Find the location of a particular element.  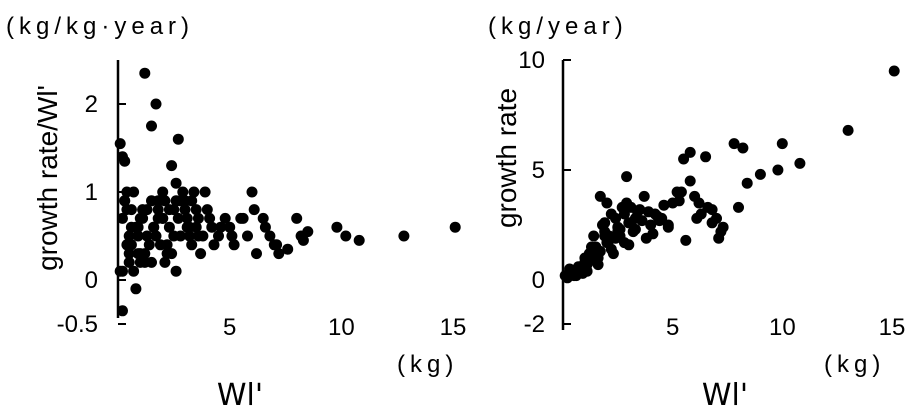

y-tick-label: 0 is located at coordinates (91, 280).